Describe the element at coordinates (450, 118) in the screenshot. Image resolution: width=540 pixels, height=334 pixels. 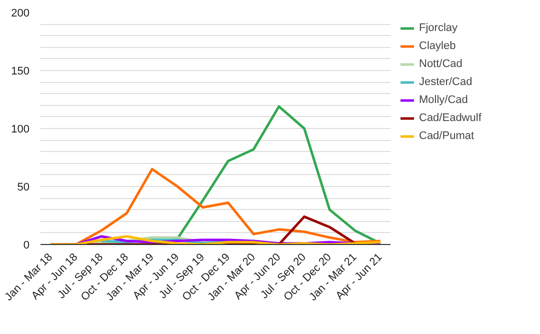
I see `legend-label: Cad/Eadwulf` at that location.